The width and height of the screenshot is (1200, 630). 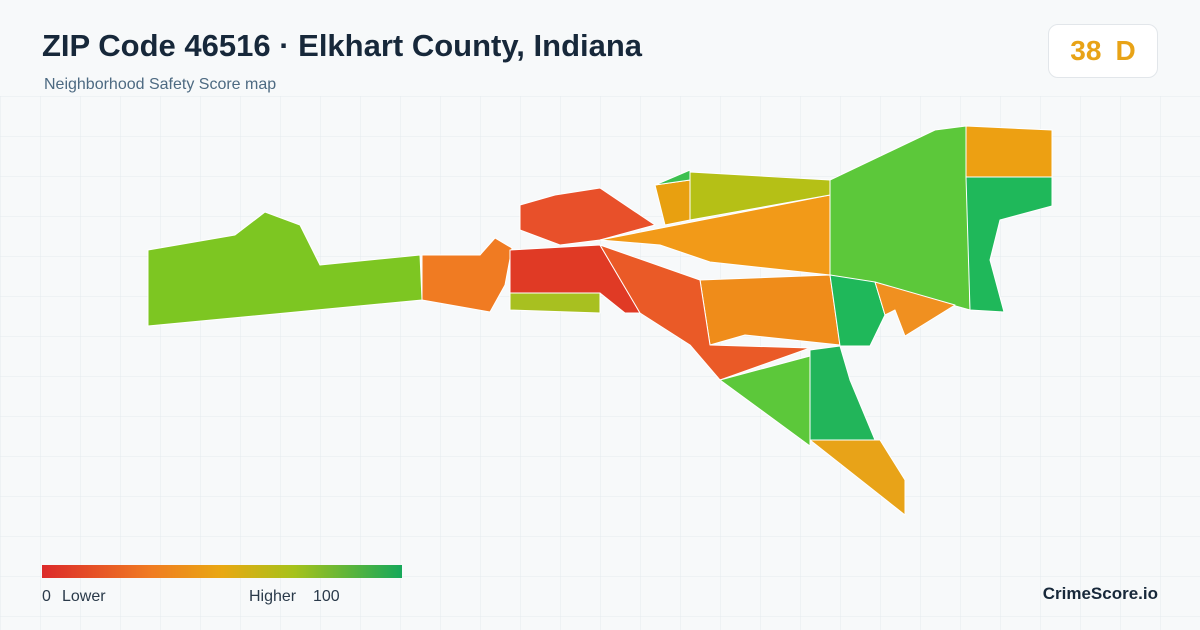 I want to click on legend-max: 100, so click(x=326, y=596).